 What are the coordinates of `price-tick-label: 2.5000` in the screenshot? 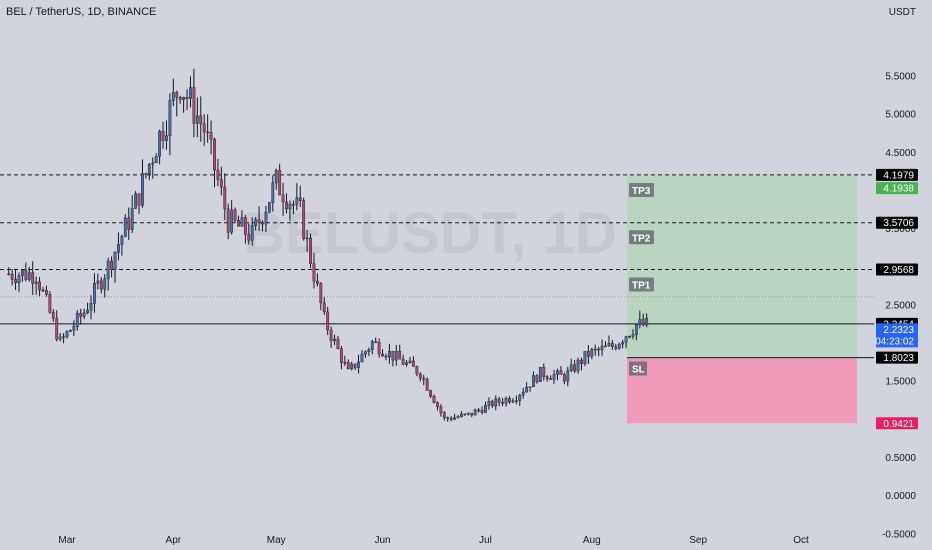 It's located at (900, 305).